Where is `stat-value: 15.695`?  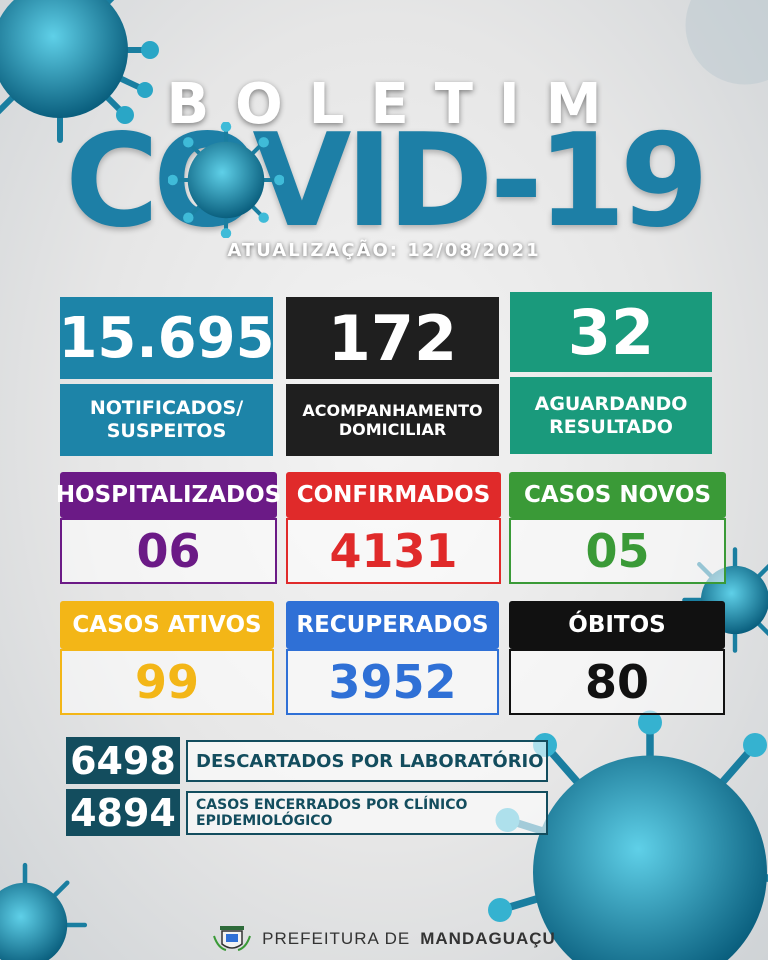 stat-value: 15.695 is located at coordinates (166, 338).